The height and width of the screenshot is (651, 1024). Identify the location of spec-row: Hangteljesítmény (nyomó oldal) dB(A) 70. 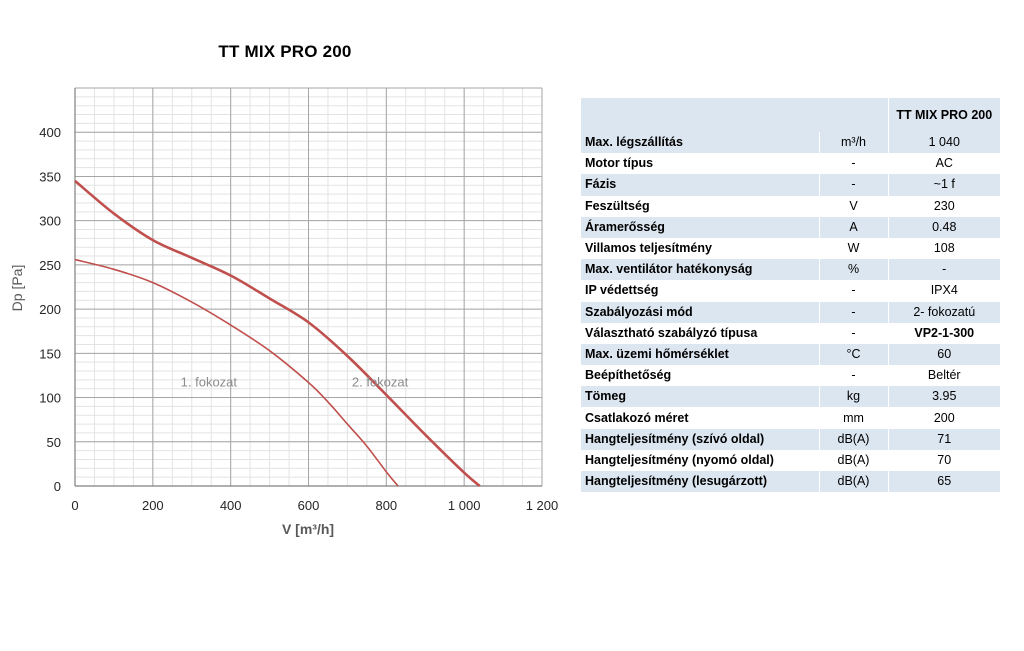
(790, 460).